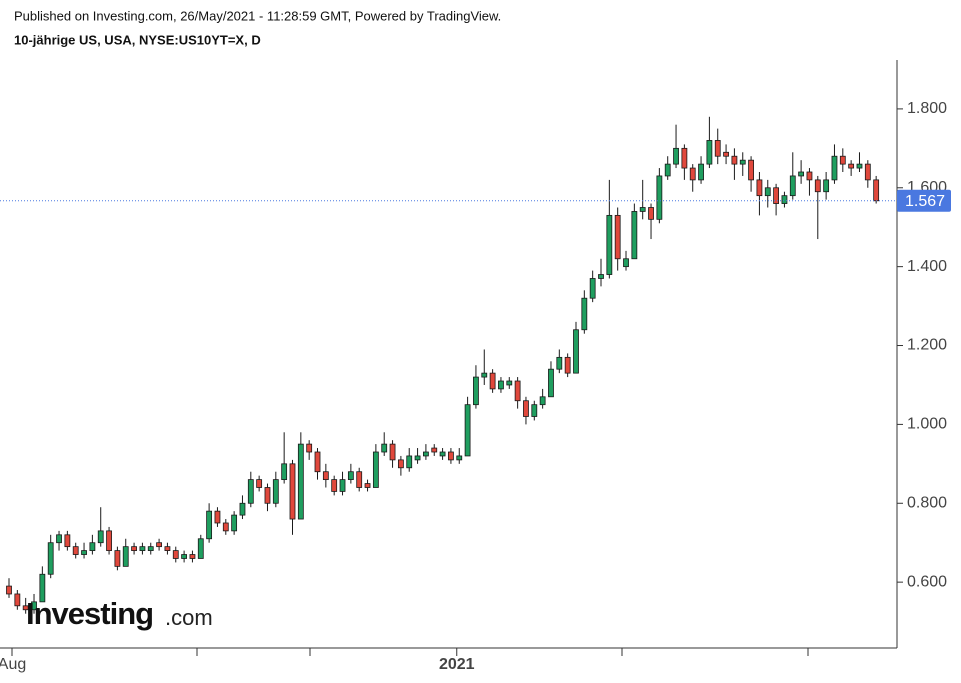  I want to click on chart-title: 10-jährige US, USA, NYSE:US10YT=X, D, so click(137, 39).